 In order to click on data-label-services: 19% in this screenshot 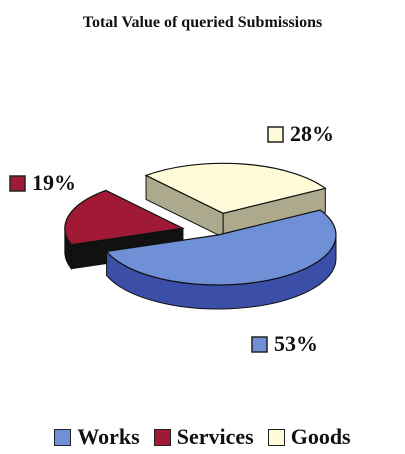, I will do `click(54, 182)`.